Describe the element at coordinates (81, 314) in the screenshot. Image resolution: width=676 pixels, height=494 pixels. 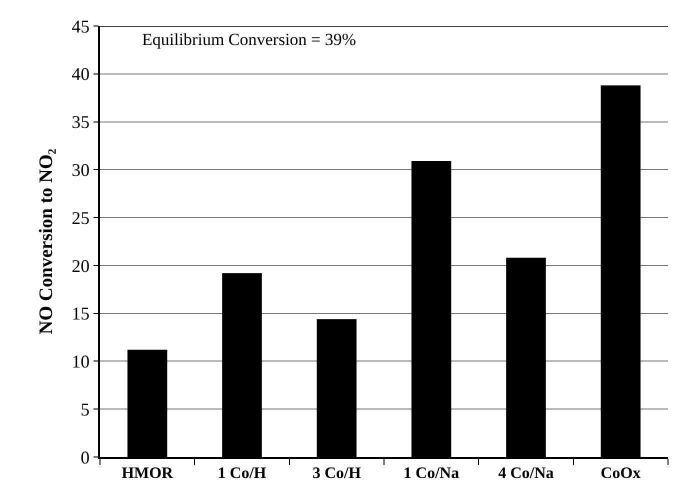
I see `y-tick-label: 15` at that location.